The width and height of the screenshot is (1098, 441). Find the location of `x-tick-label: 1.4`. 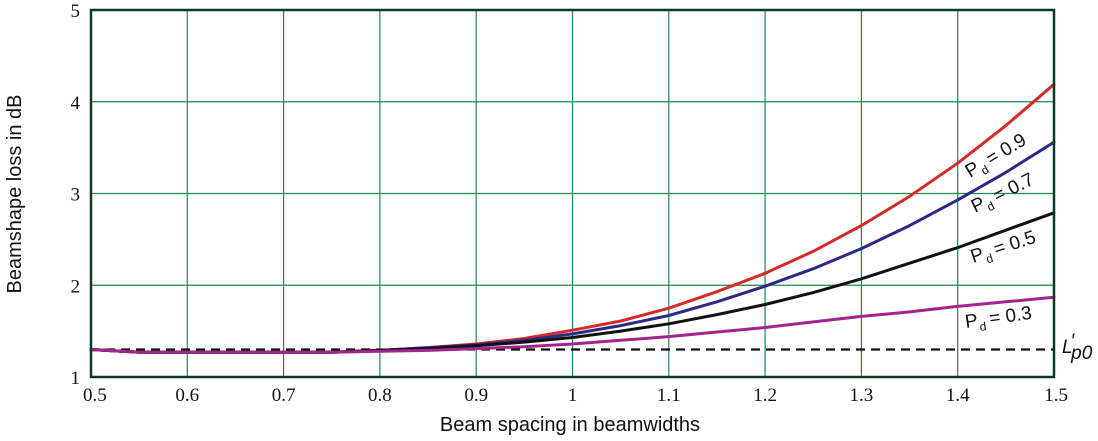

x-tick-label: 1.4 is located at coordinates (958, 395).